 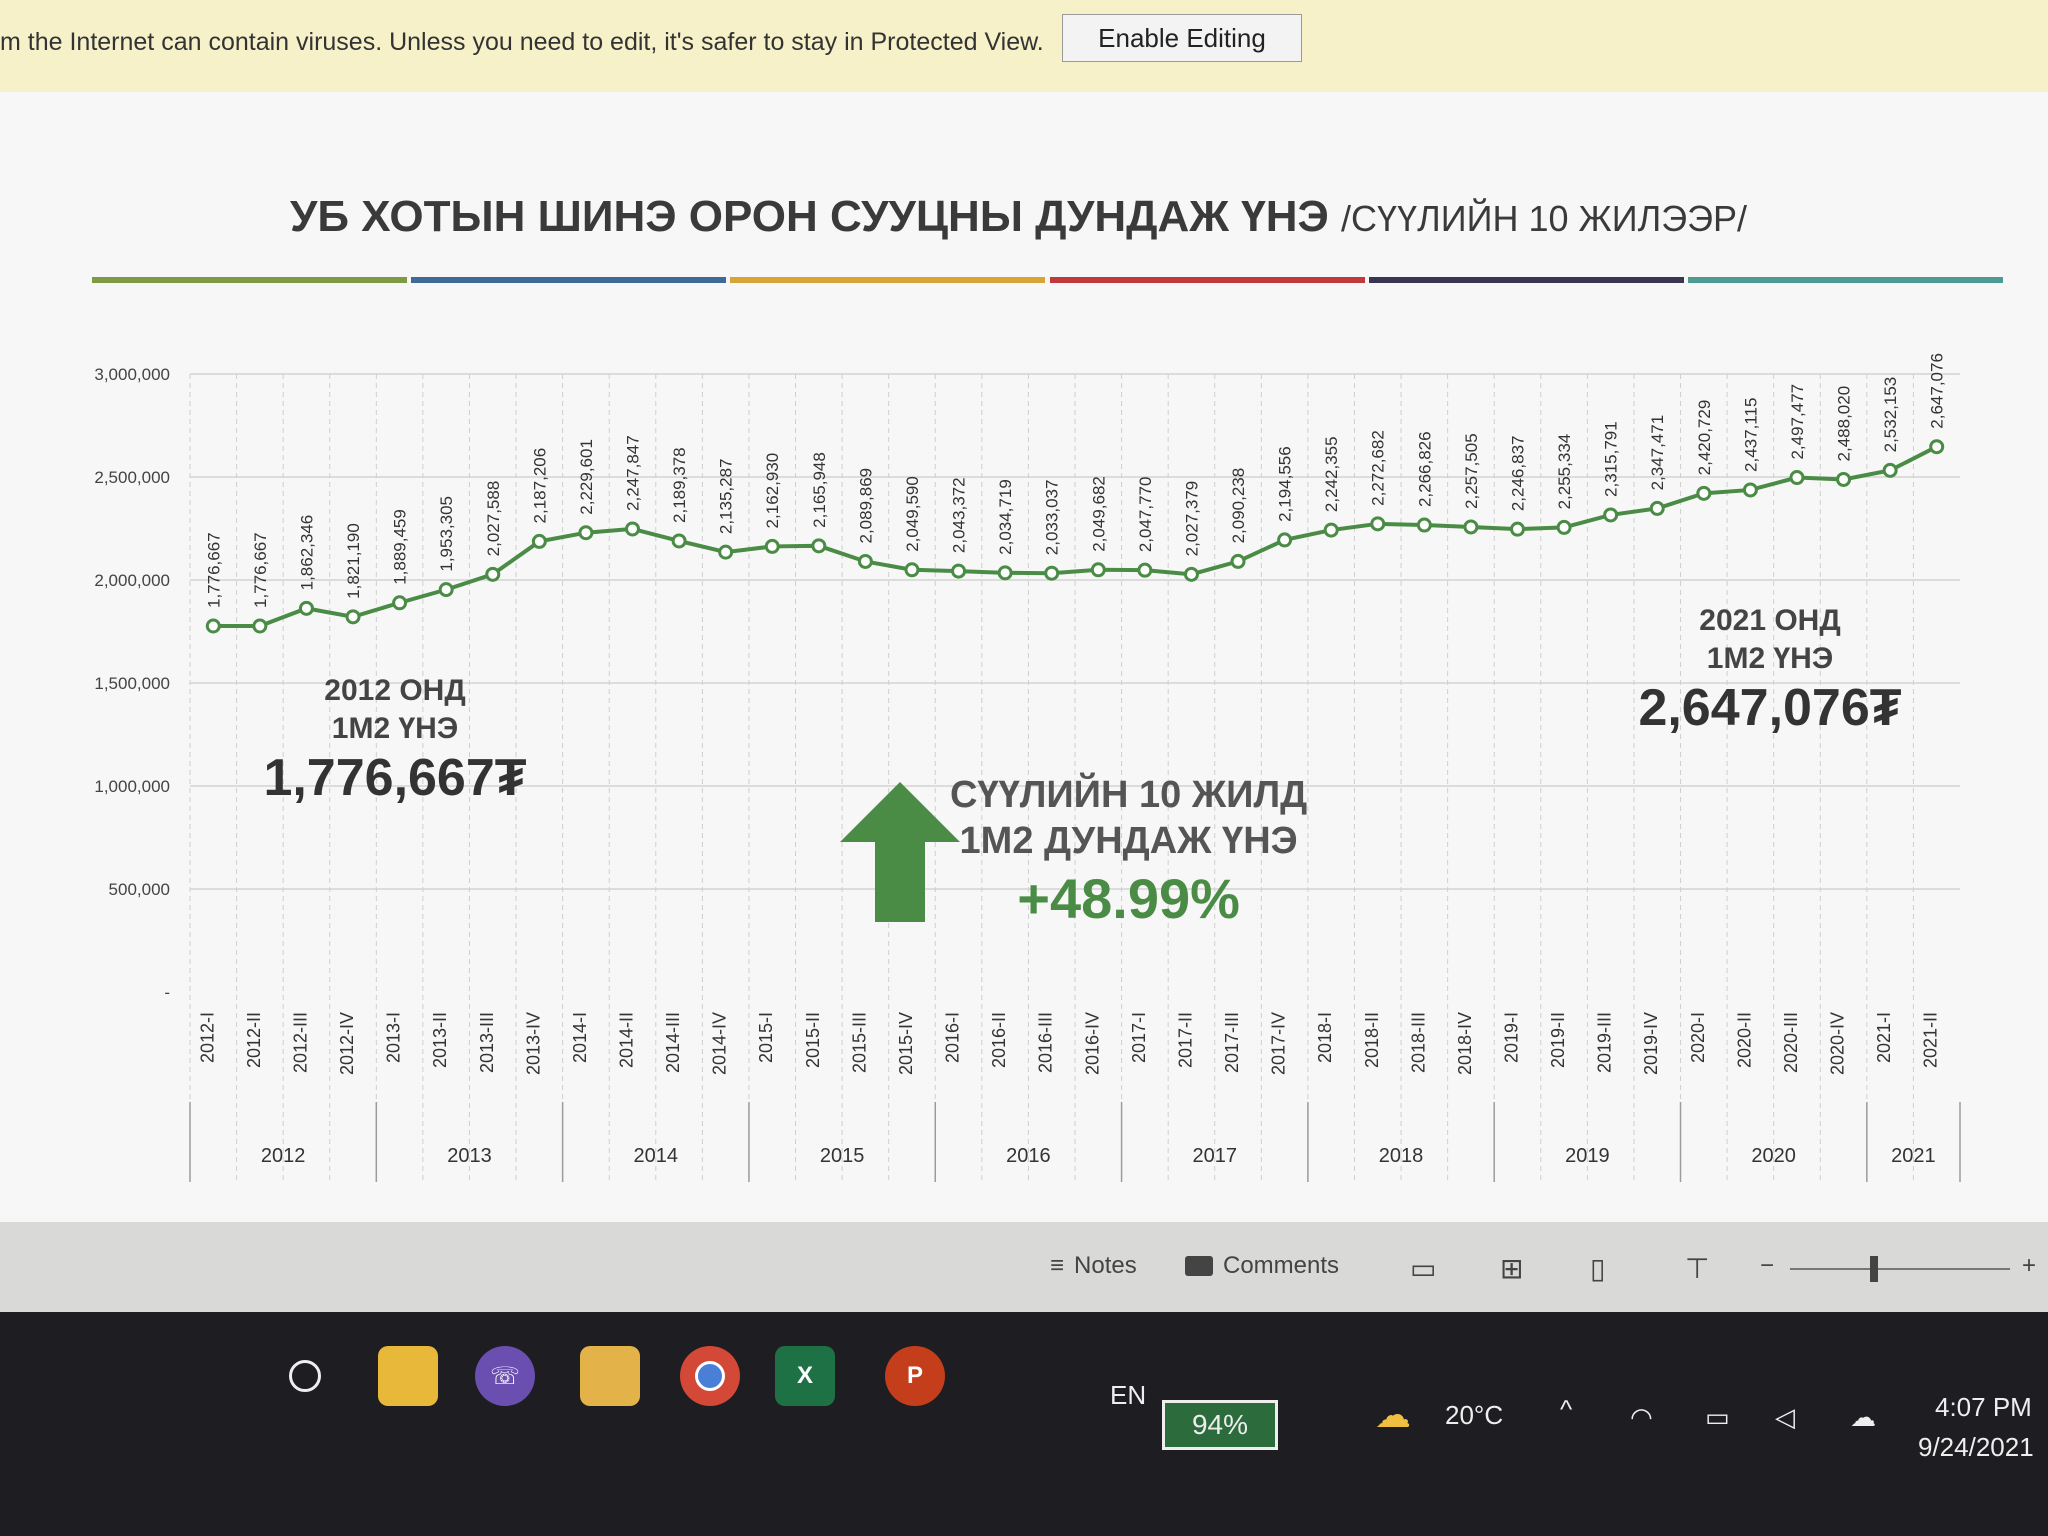 I want to click on year-label: 2015, so click(x=842, y=1156).